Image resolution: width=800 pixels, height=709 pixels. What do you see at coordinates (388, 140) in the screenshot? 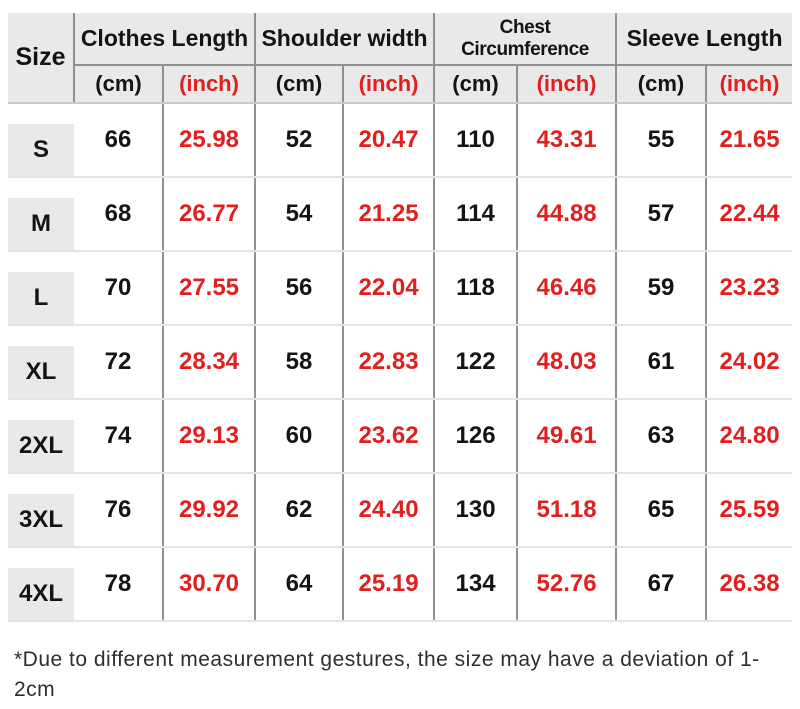
I see `inch-value-cell: 20.47` at bounding box center [388, 140].